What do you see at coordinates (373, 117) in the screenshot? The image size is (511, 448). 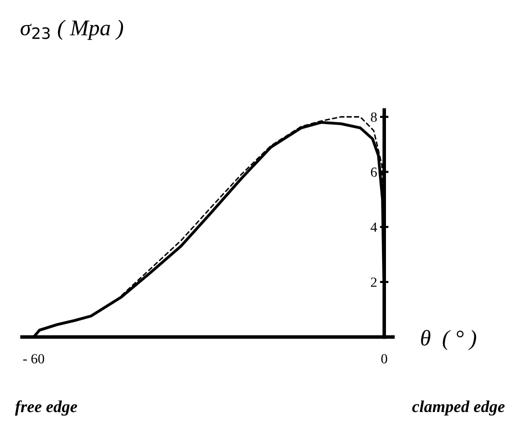 I see `y-tick-label: 8` at bounding box center [373, 117].